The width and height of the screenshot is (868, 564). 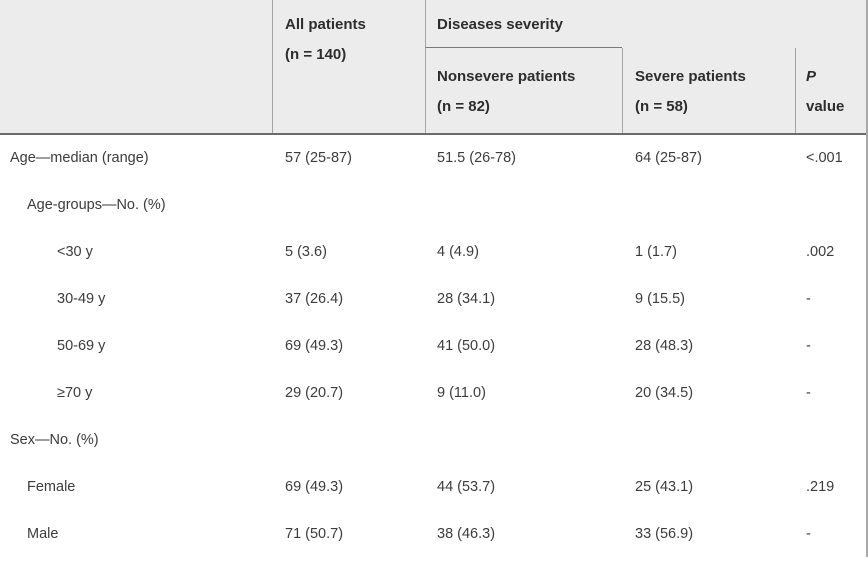 What do you see at coordinates (136, 66) in the screenshot?
I see `header-stub-cell` at bounding box center [136, 66].